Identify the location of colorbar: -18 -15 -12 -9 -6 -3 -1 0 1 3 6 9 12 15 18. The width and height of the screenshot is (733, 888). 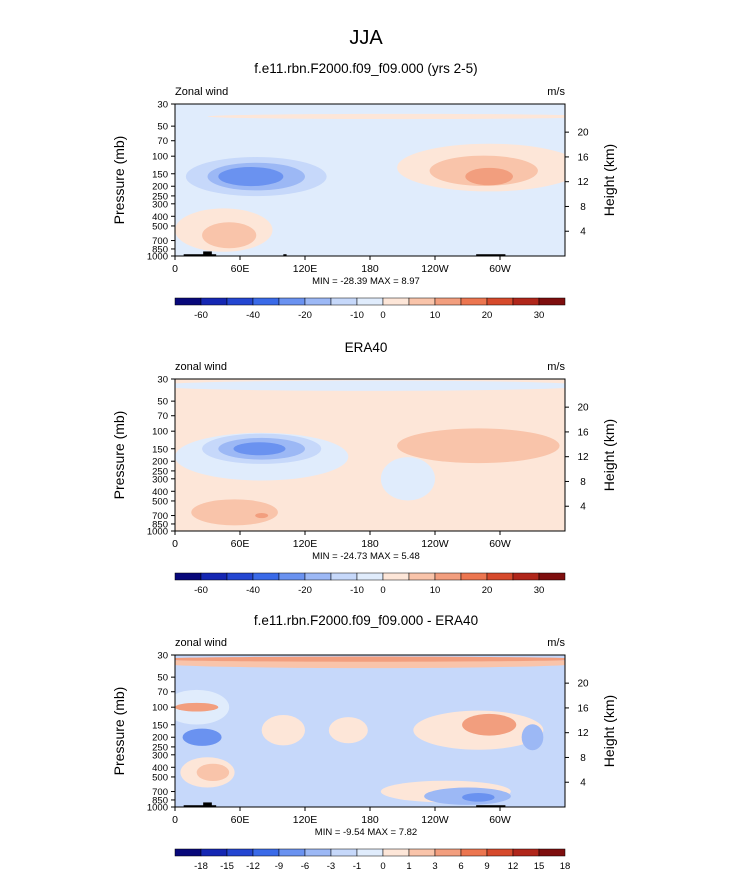
(372, 860).